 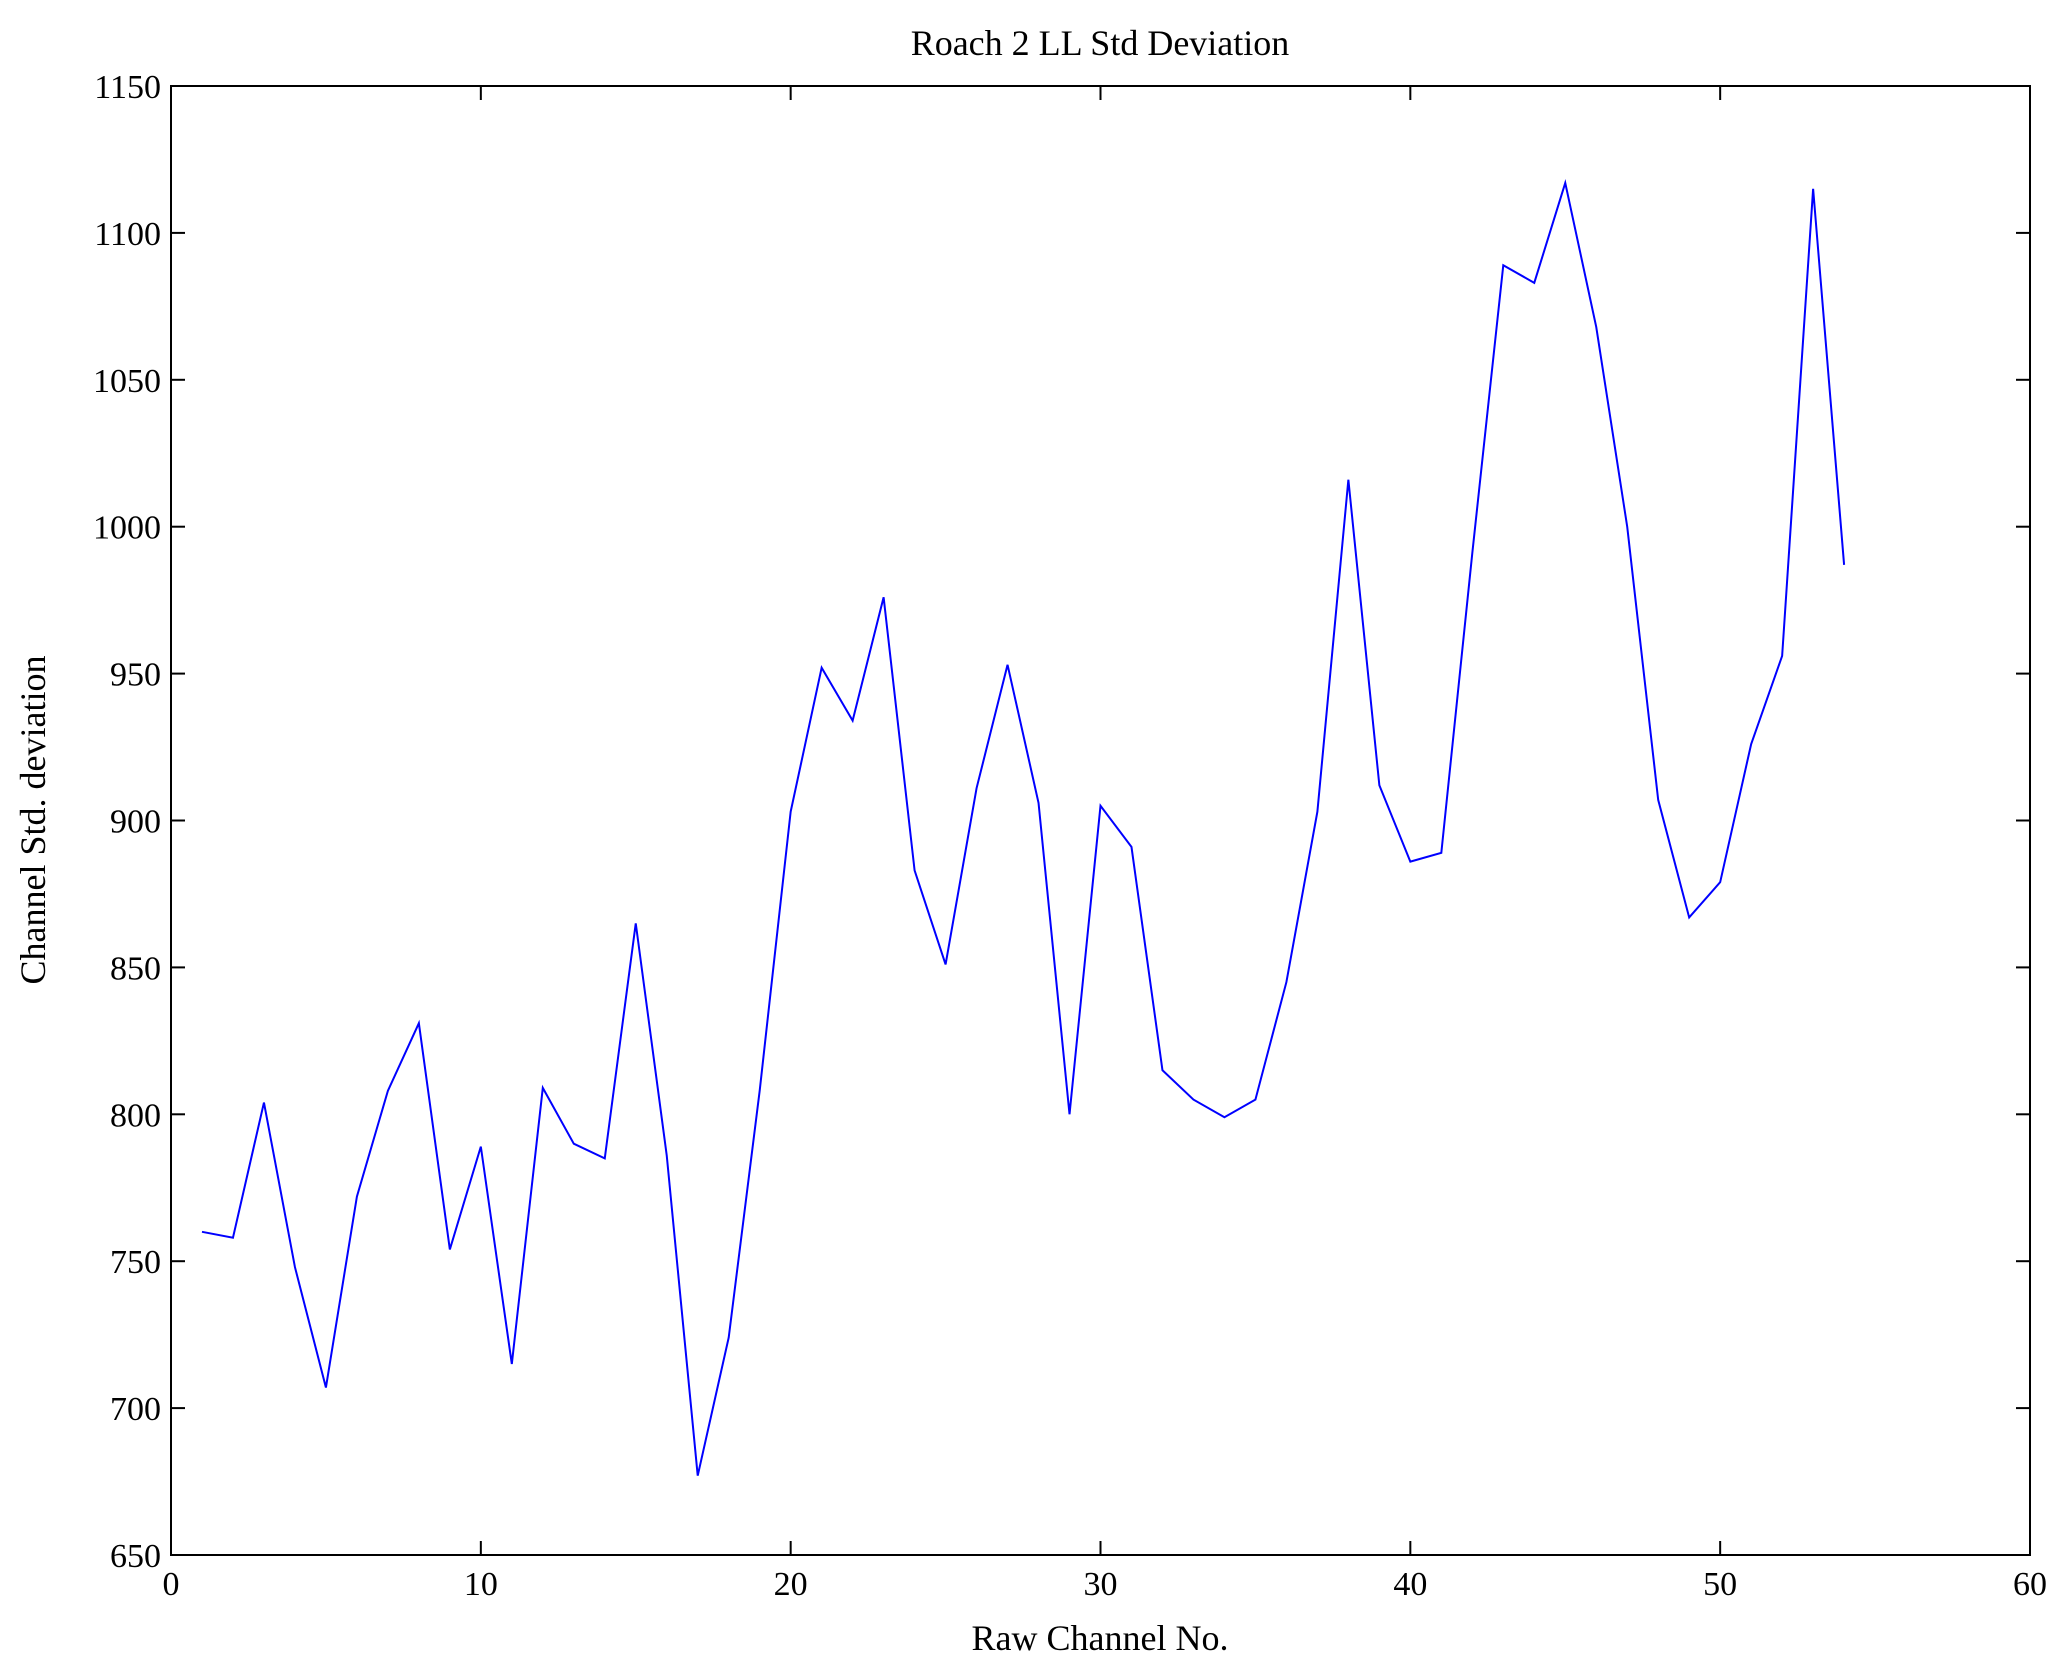 What do you see at coordinates (791, 1584) in the screenshot?
I see `x-tick-label: 20` at bounding box center [791, 1584].